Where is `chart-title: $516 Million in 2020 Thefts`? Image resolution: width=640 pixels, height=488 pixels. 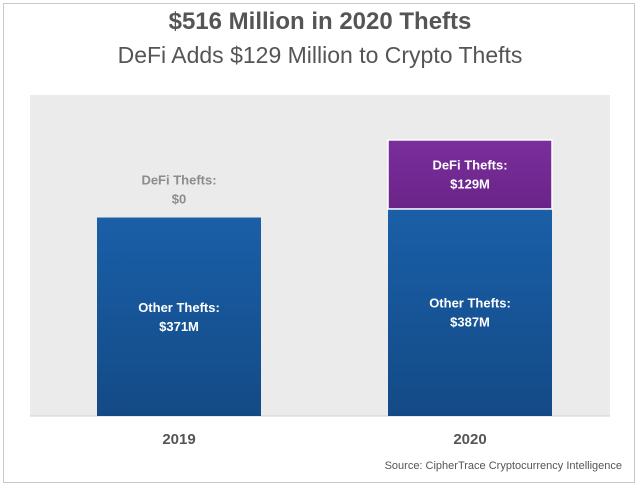
chart-title: $516 Million in 2020 Thefts is located at coordinates (320, 21).